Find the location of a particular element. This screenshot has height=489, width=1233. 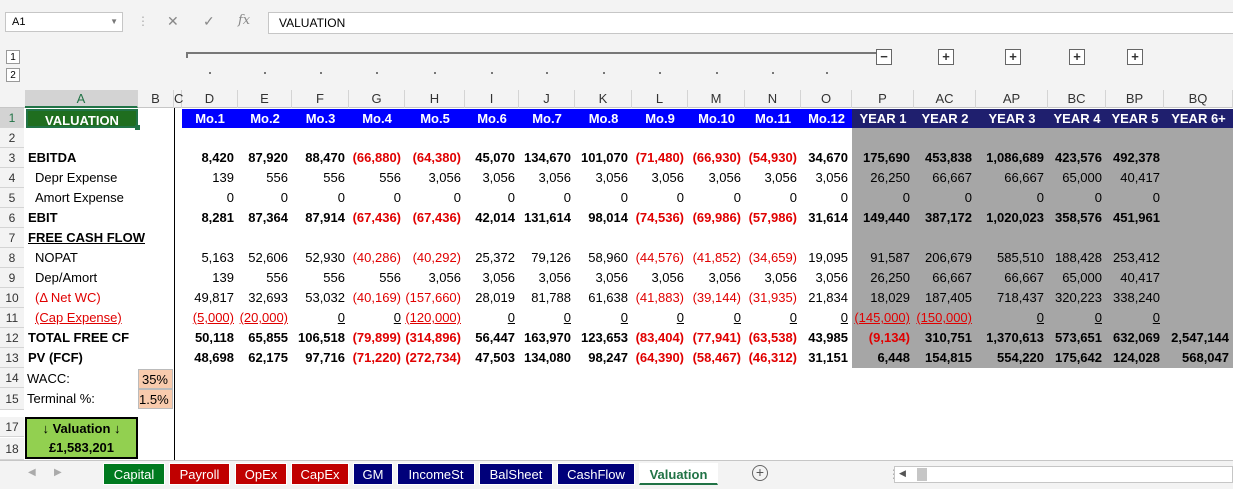

table-cell: 1,020,023 is located at coordinates (1015, 217).